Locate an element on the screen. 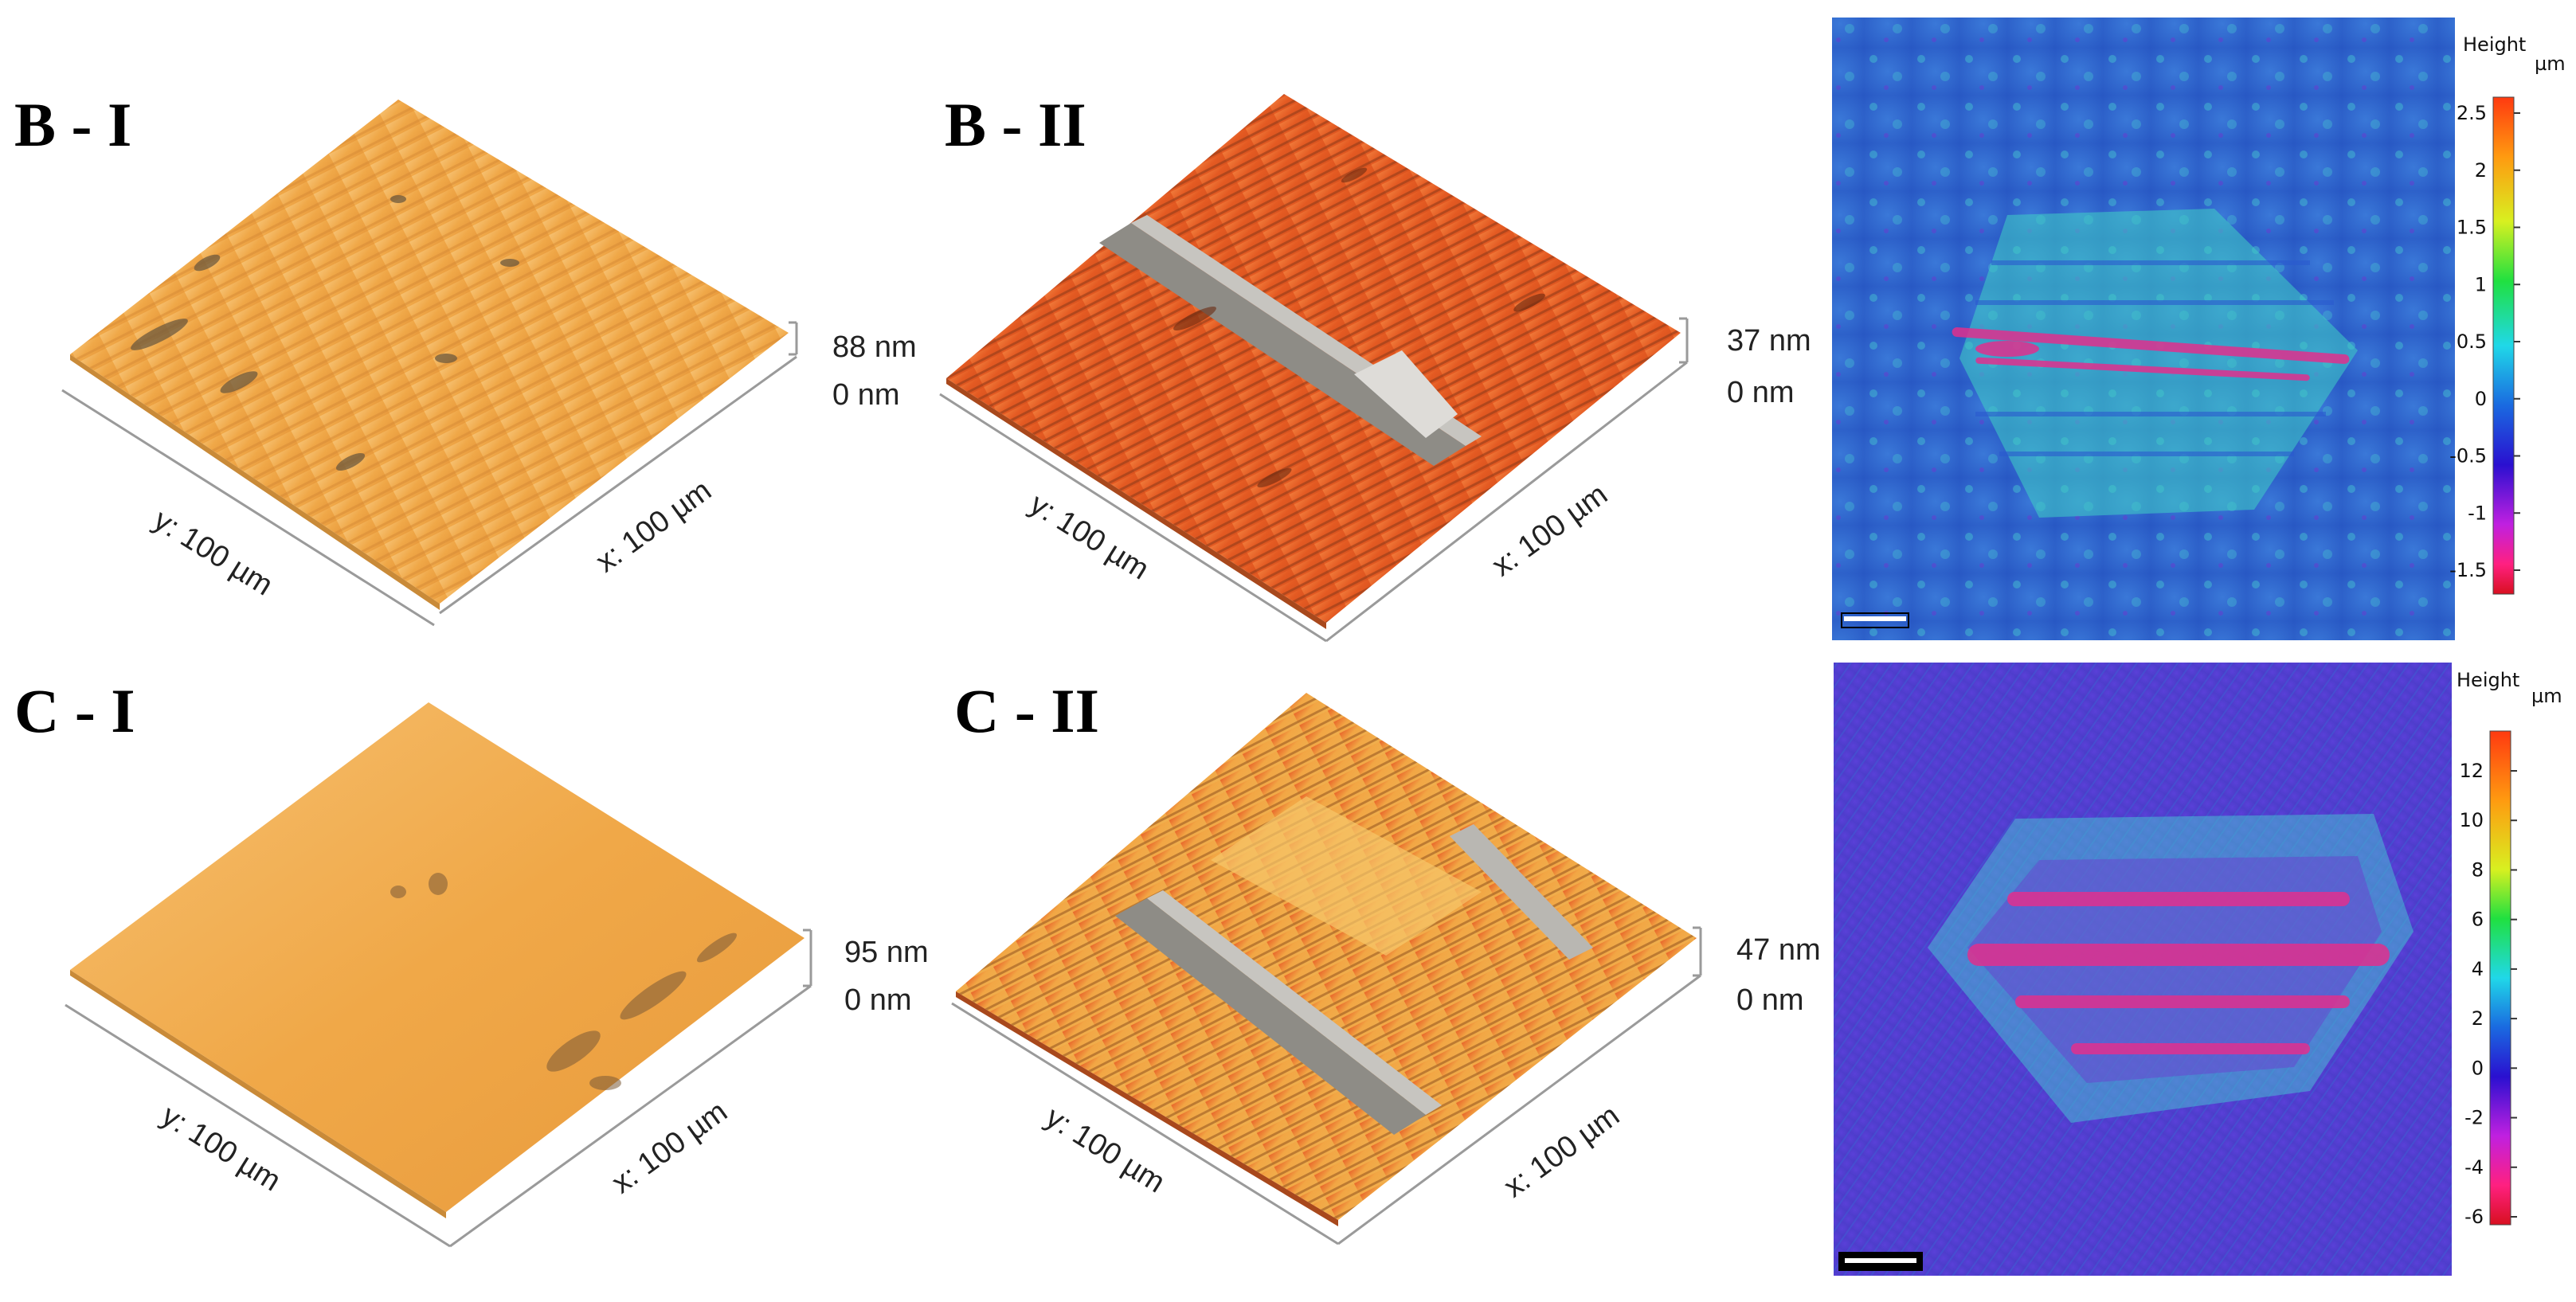 Image resolution: width=2576 pixels, height=1302 pixels. panel-title-c2: C - II is located at coordinates (1027, 711).